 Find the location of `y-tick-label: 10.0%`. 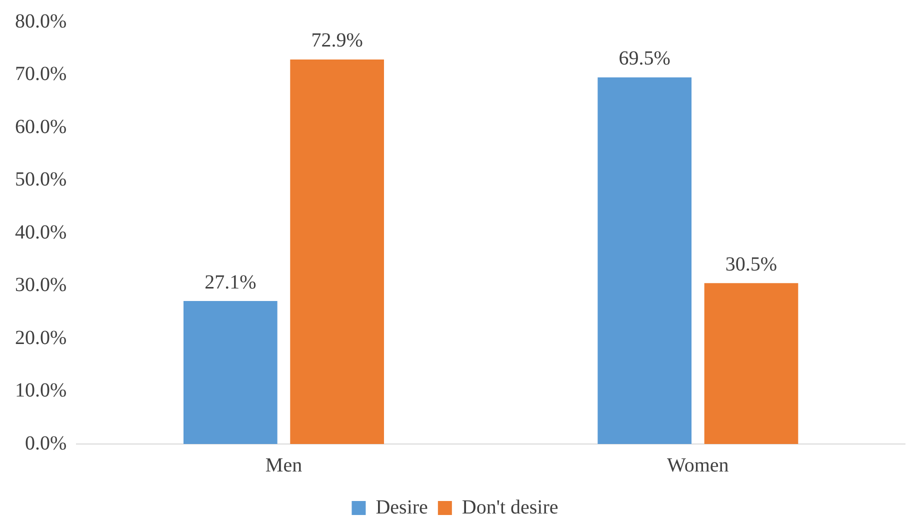

y-tick-label: 10.0% is located at coordinates (40, 391).